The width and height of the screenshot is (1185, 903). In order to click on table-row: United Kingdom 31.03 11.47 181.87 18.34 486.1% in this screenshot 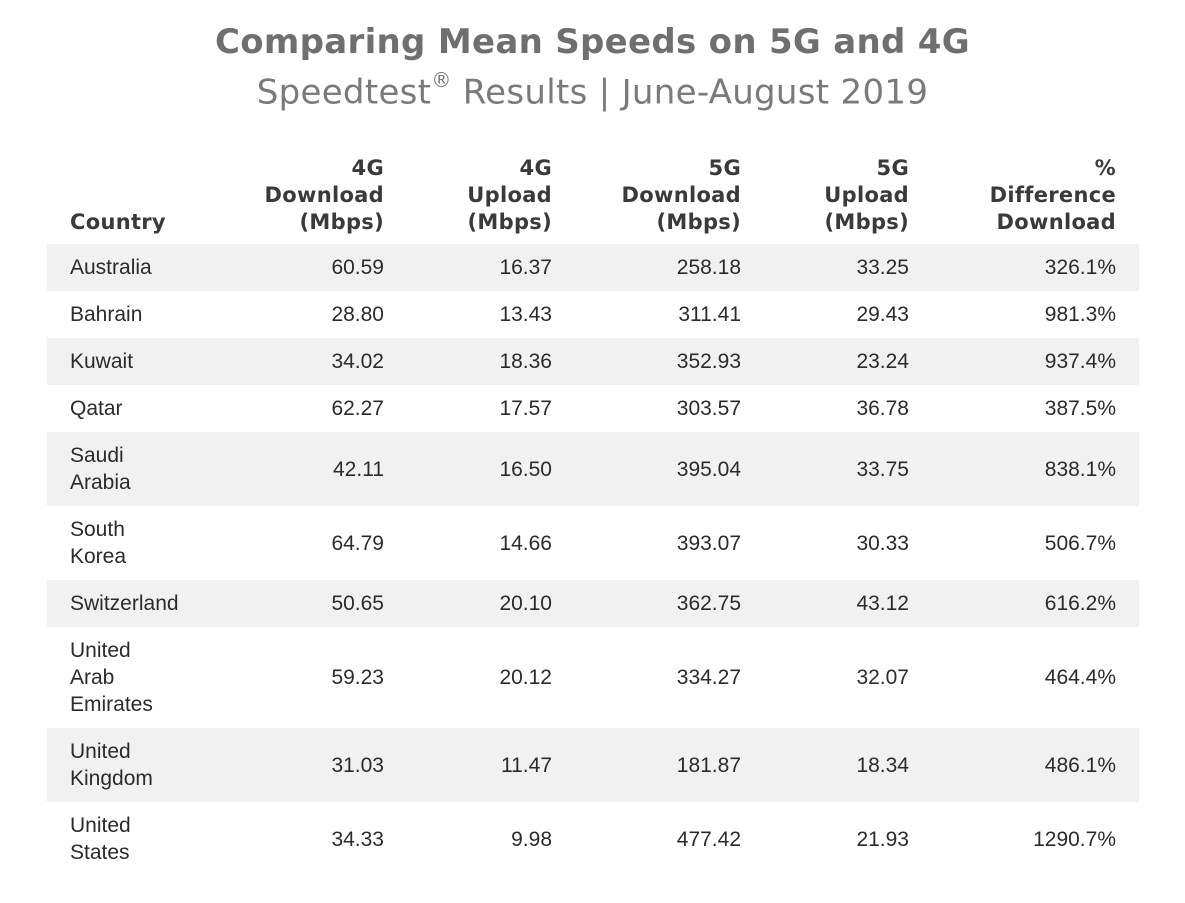, I will do `click(593, 765)`.